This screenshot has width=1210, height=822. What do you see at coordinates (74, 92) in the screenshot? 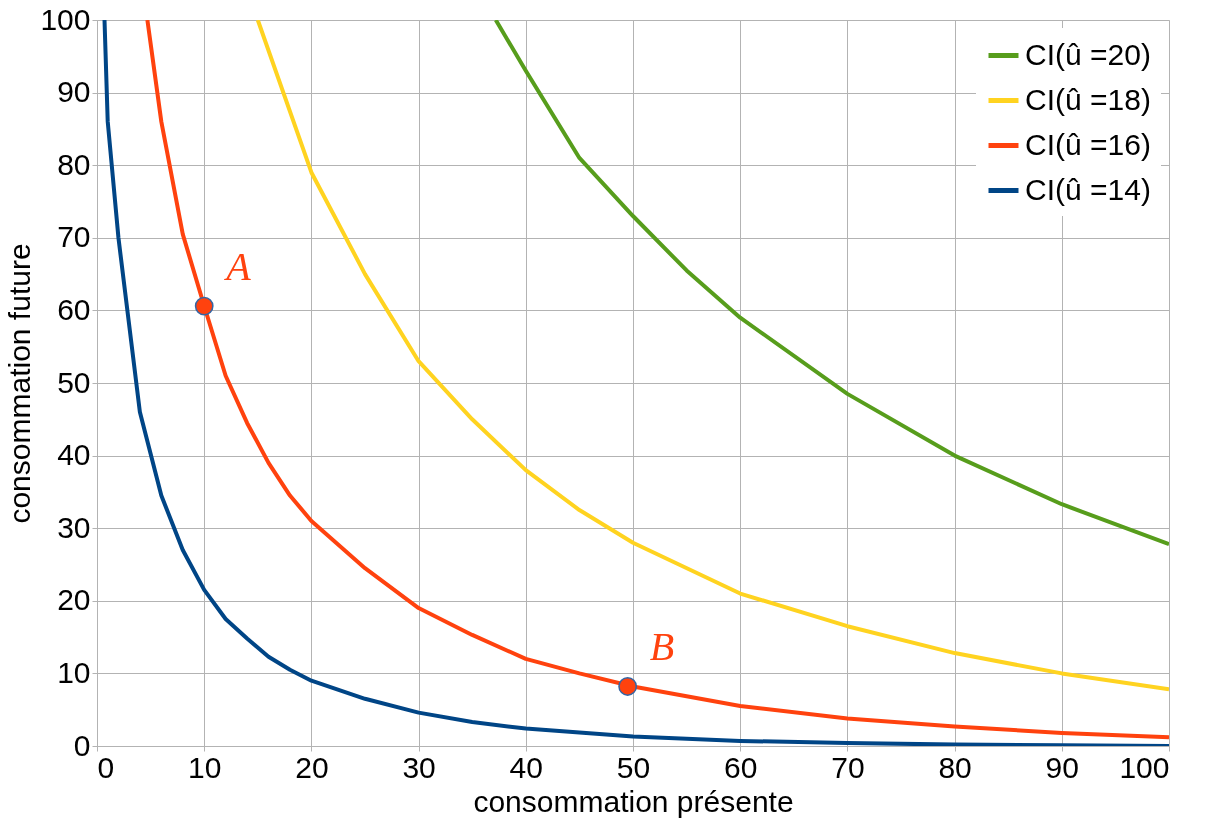
I see `y-tick-label: 90` at bounding box center [74, 92].